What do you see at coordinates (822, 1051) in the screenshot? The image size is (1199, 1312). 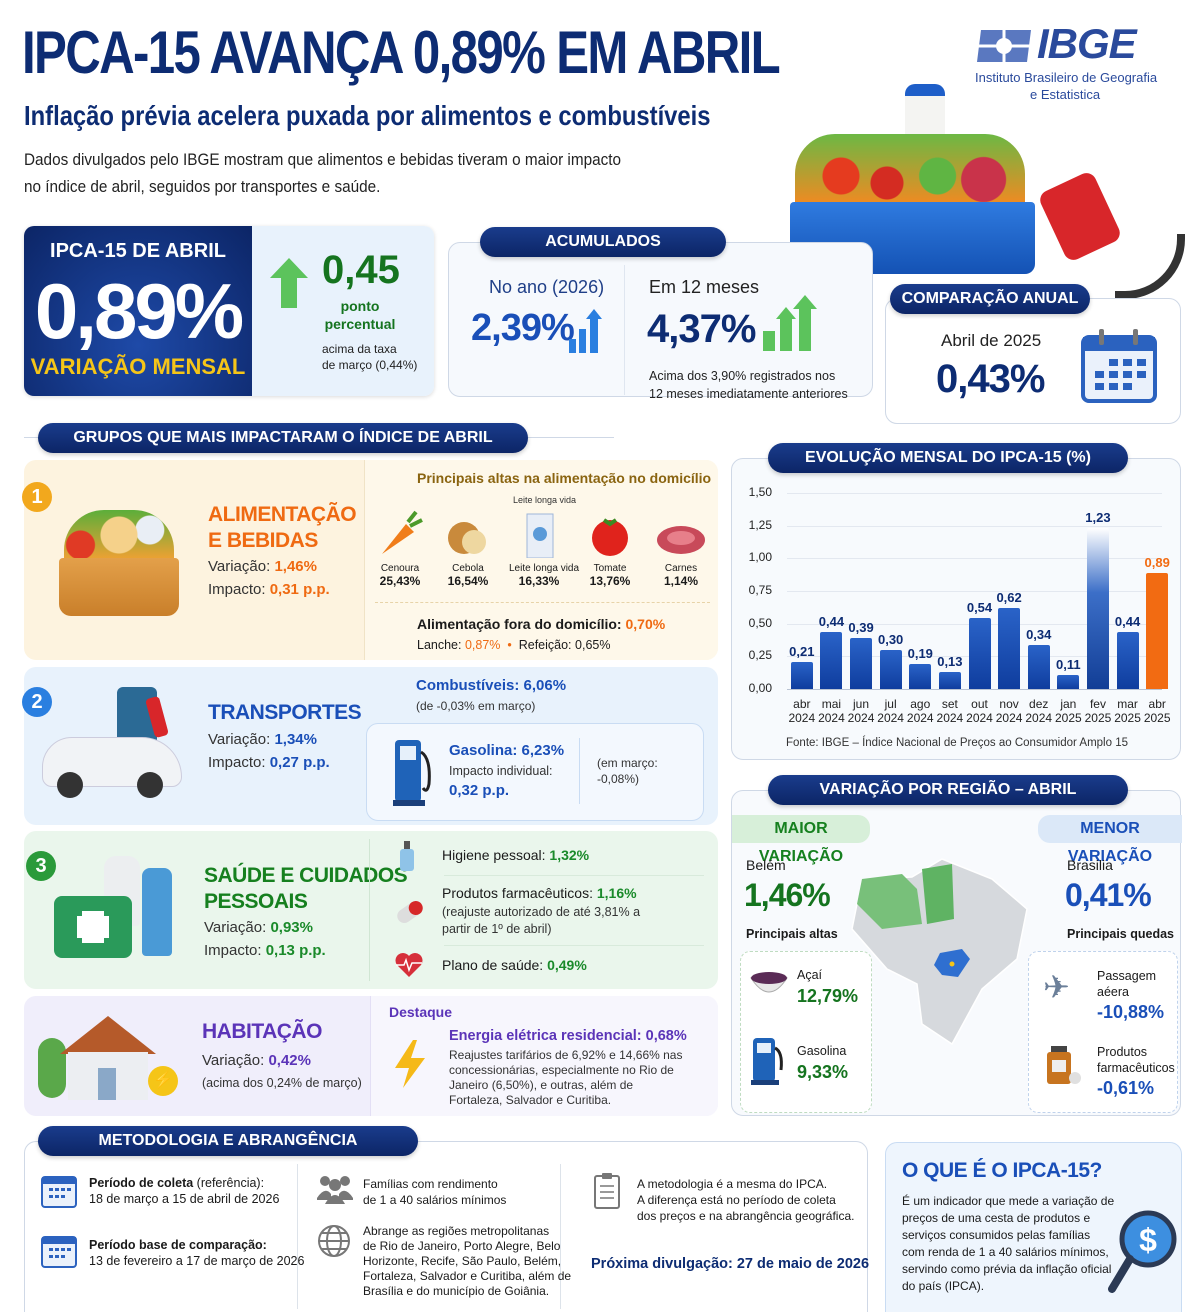 I see `alta-item-name: Gasolina` at bounding box center [822, 1051].